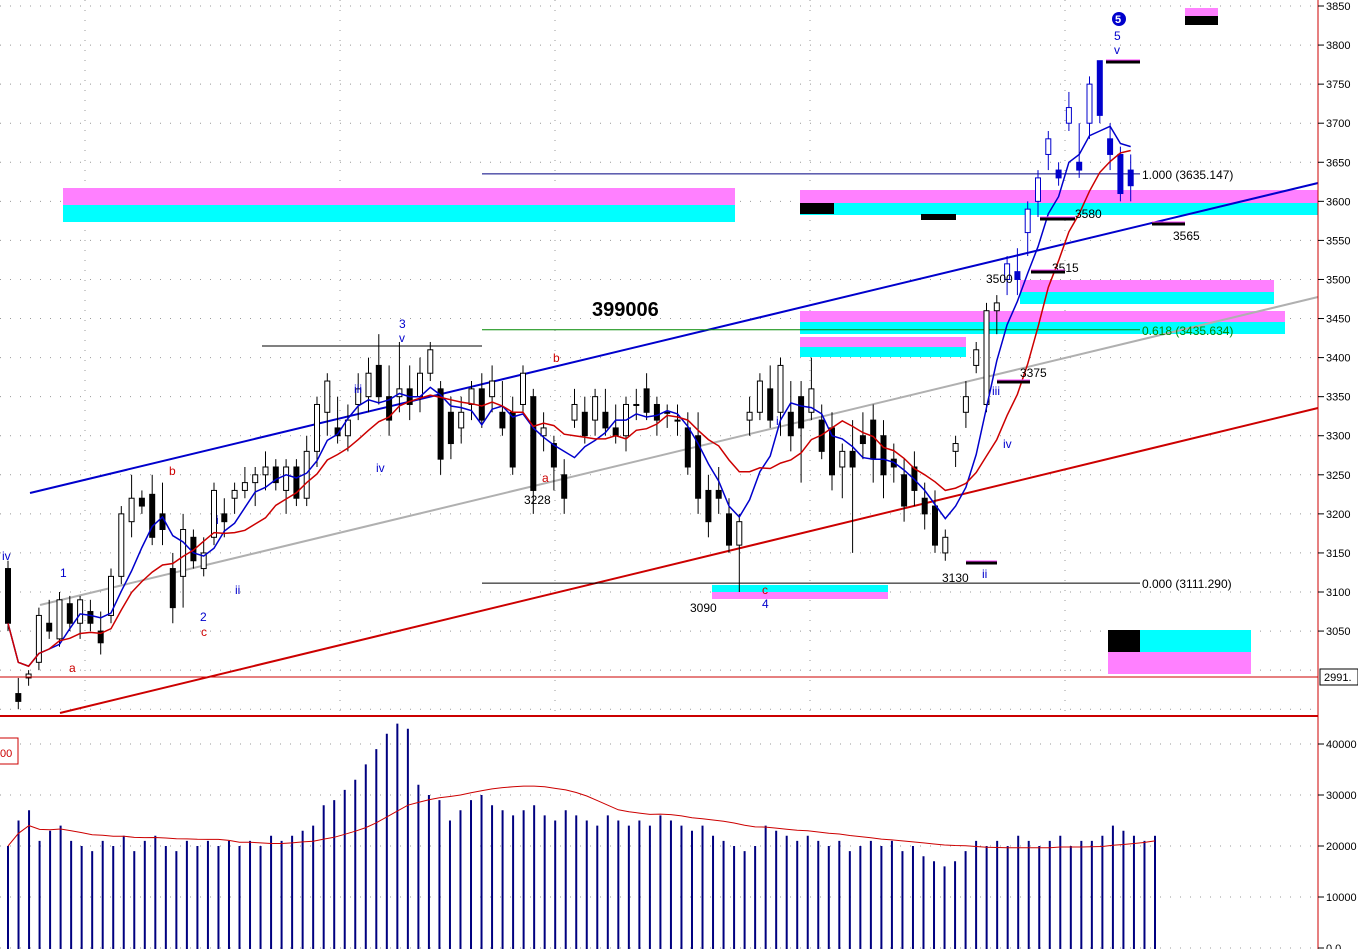 This screenshot has width=1358, height=949. Describe the element at coordinates (1338, 7) in the screenshot. I see `price-tick-label: 3850` at that location.